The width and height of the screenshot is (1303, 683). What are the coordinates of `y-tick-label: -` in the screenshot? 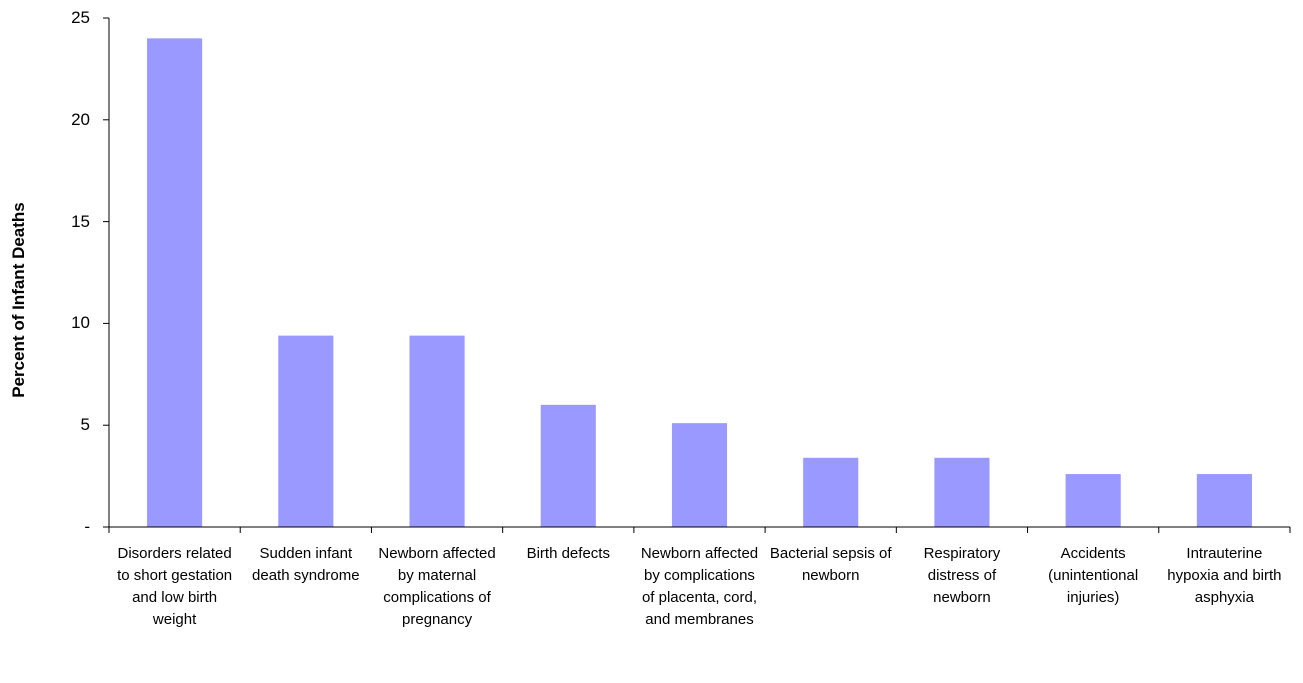 It's located at (87, 526).